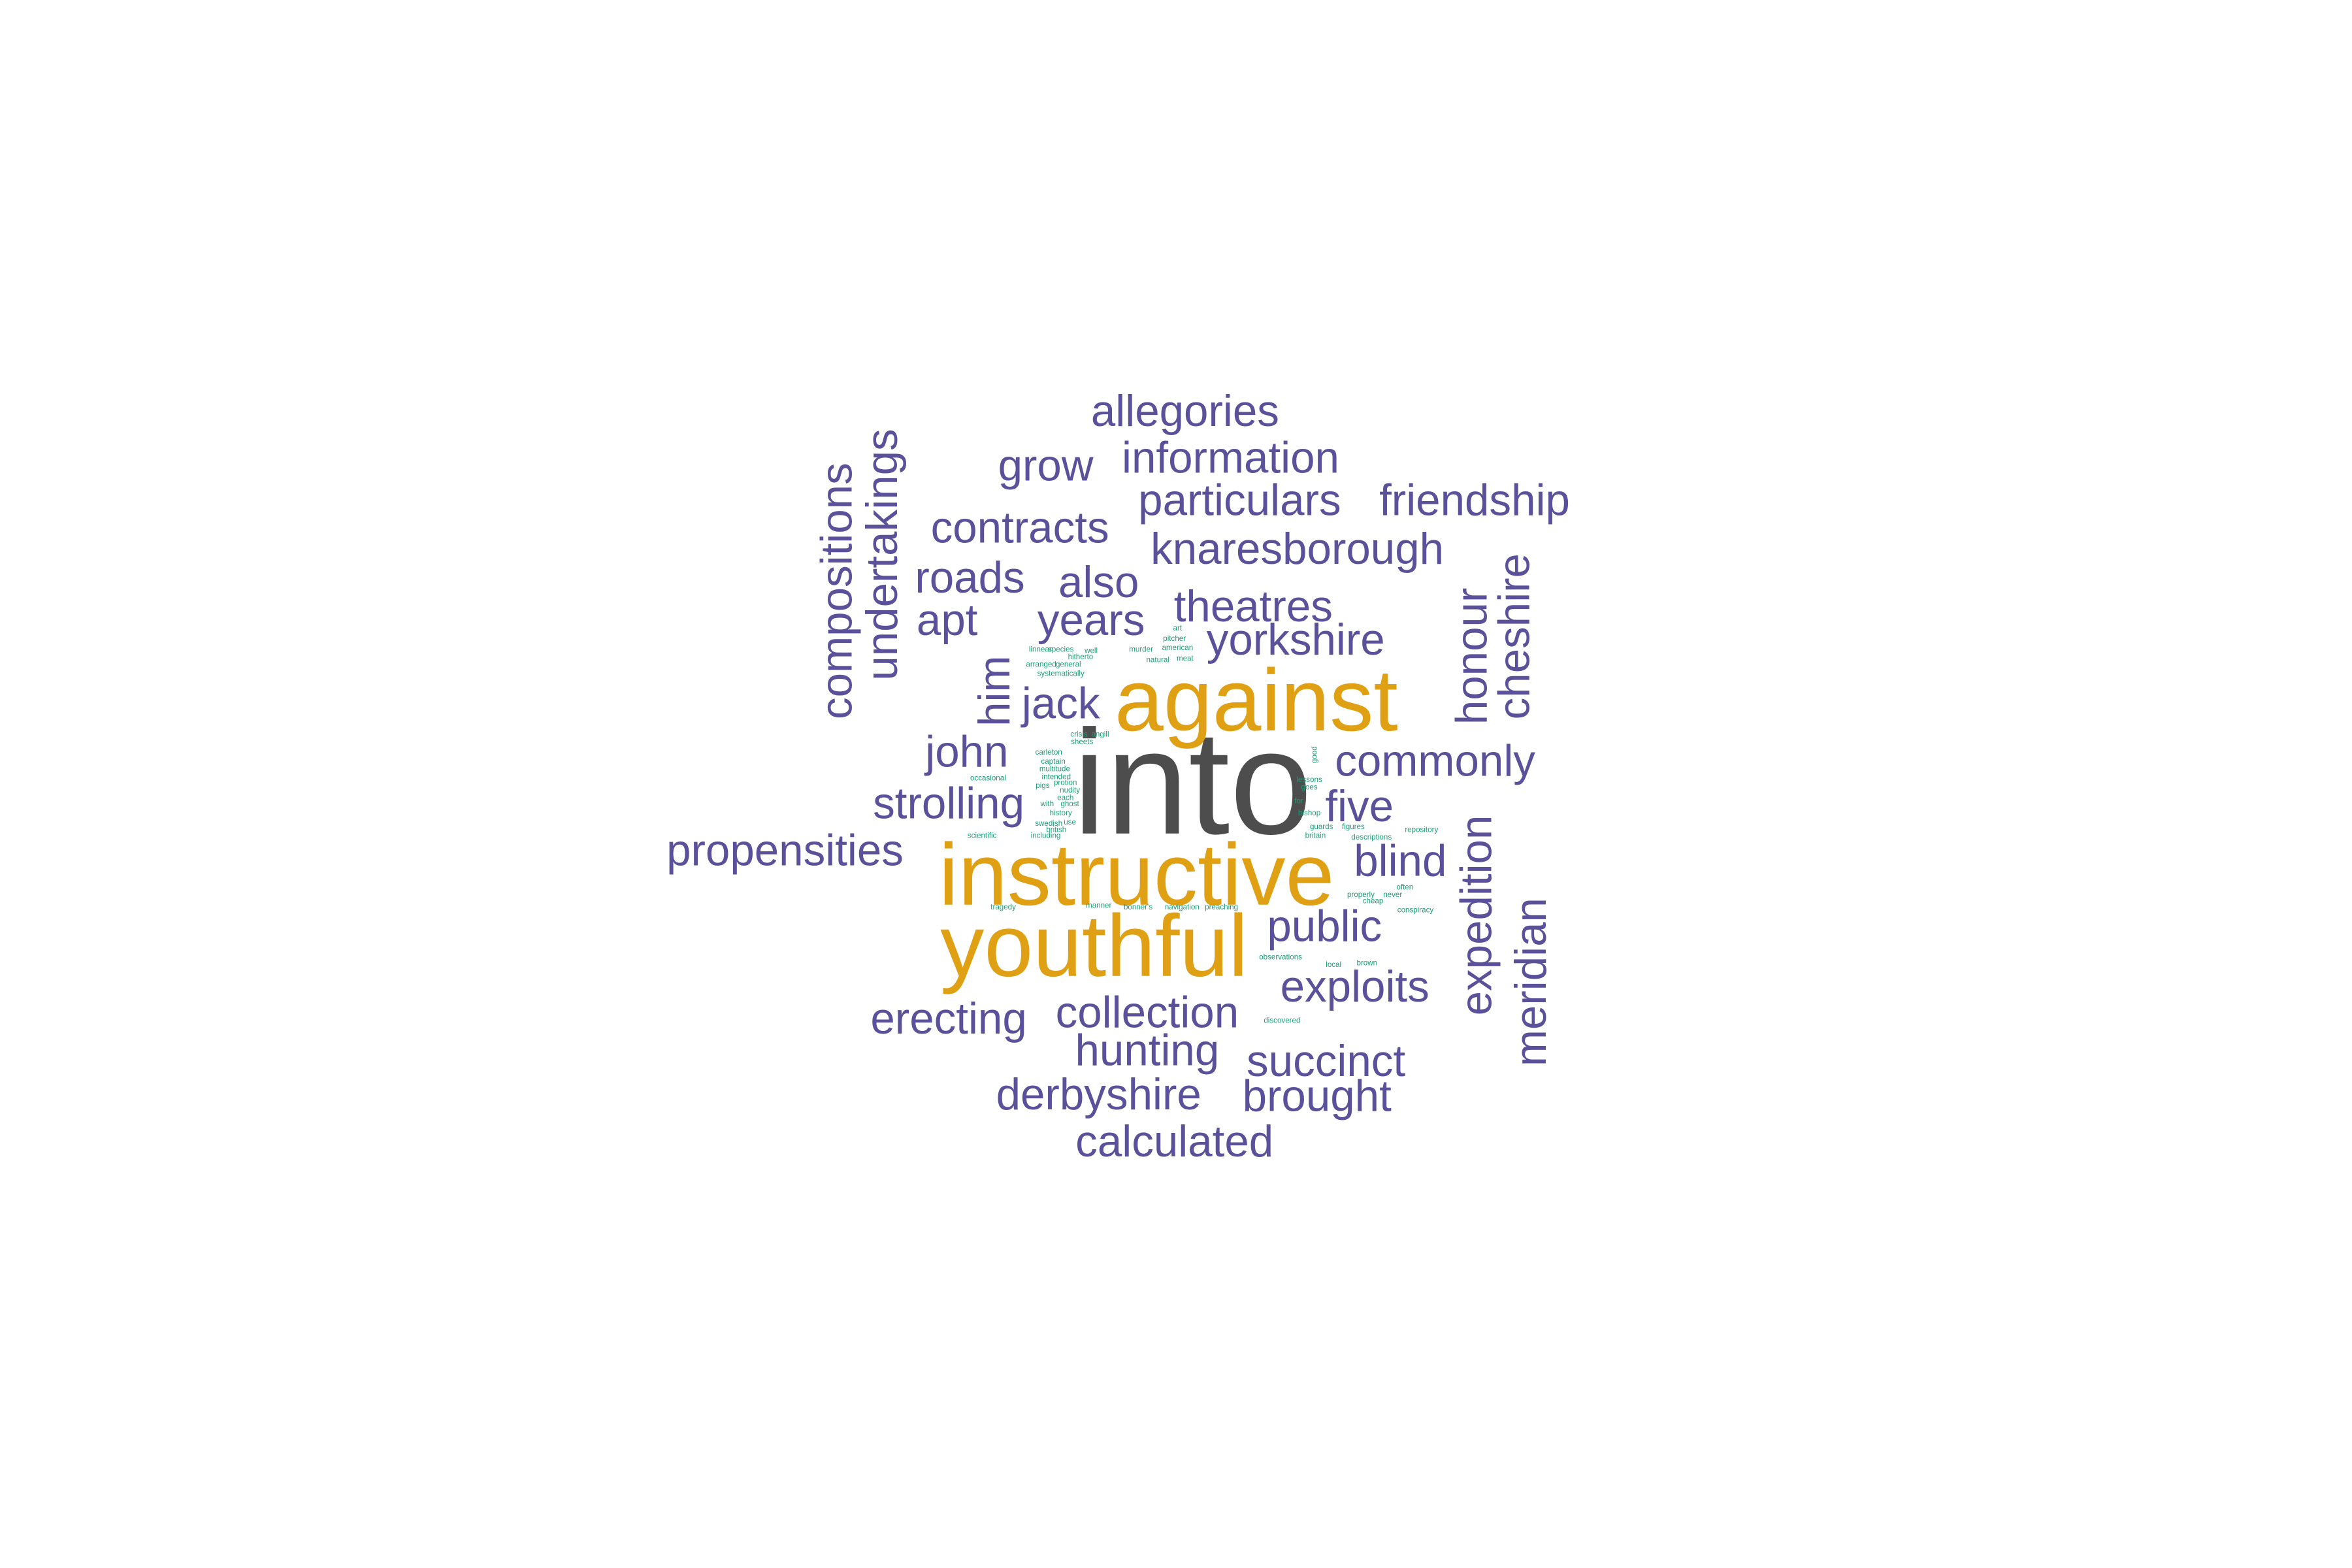  What do you see at coordinates (1476, 915) in the screenshot?
I see `cloud-word-expedition: expedition` at bounding box center [1476, 915].